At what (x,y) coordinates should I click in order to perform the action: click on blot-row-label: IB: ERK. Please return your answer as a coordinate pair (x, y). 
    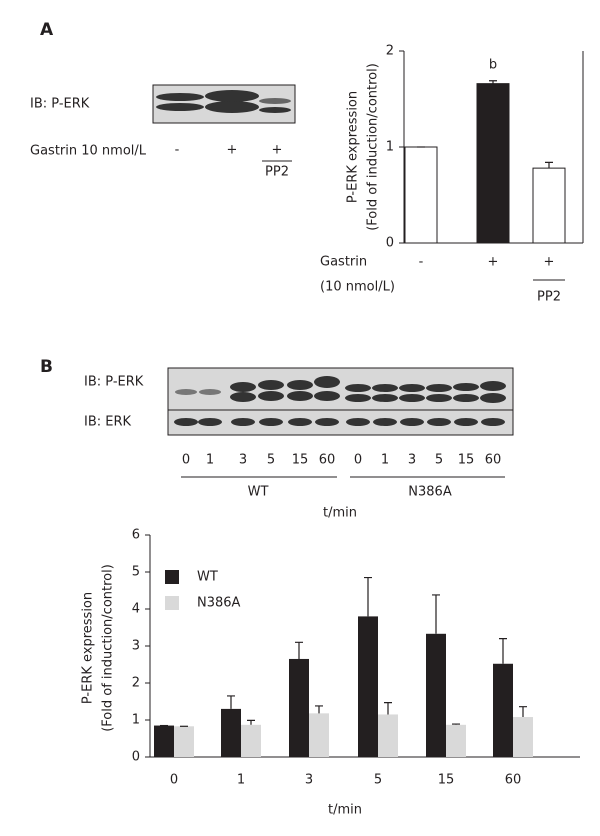
    Looking at the image, I should click on (108, 422).